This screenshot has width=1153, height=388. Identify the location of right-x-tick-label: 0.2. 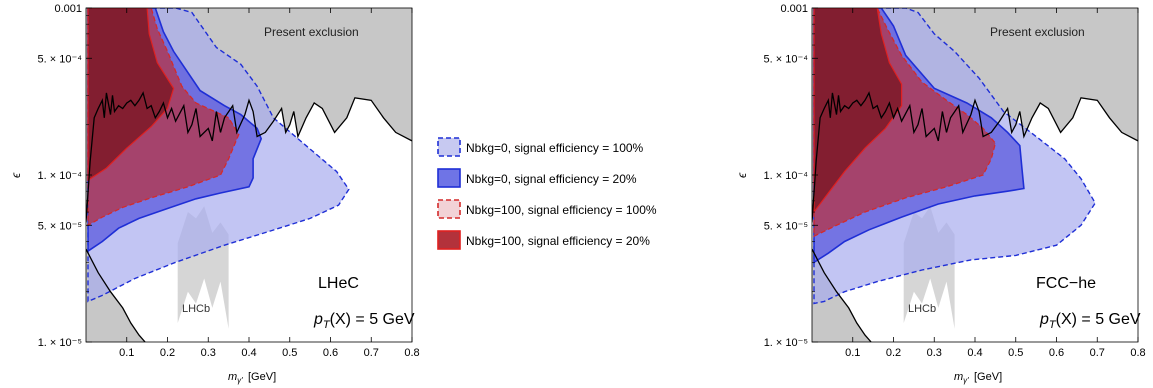
(893, 353).